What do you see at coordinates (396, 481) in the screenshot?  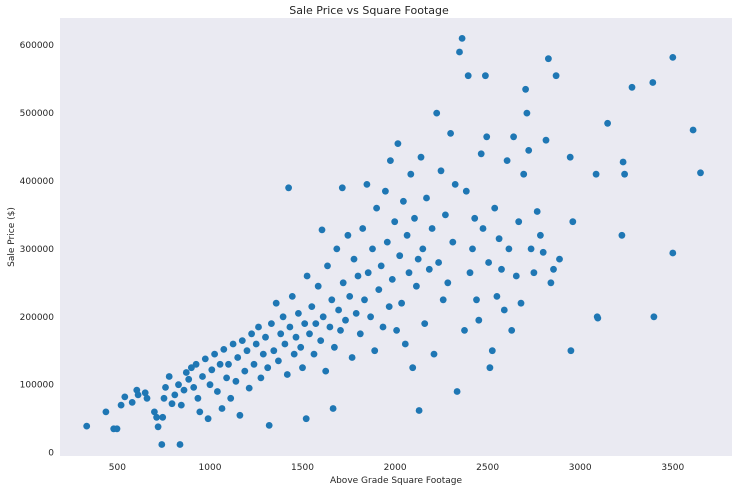 I see `x-axis-label: Above Grade Square Footage` at bounding box center [396, 481].